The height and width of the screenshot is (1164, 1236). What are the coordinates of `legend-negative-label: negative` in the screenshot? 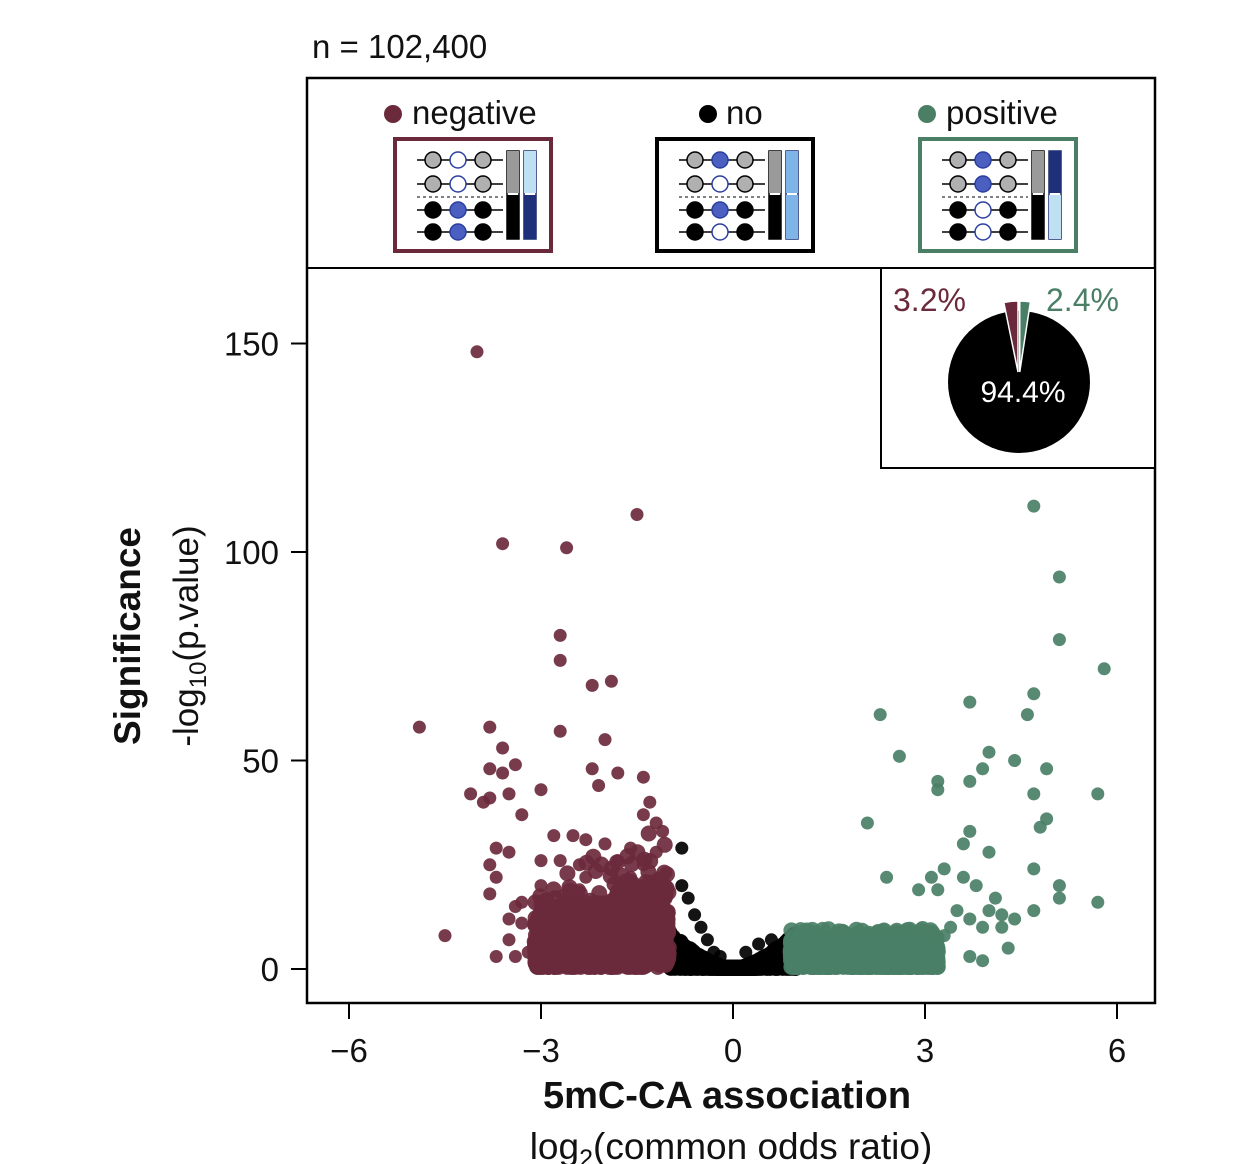 It's located at (474, 112).